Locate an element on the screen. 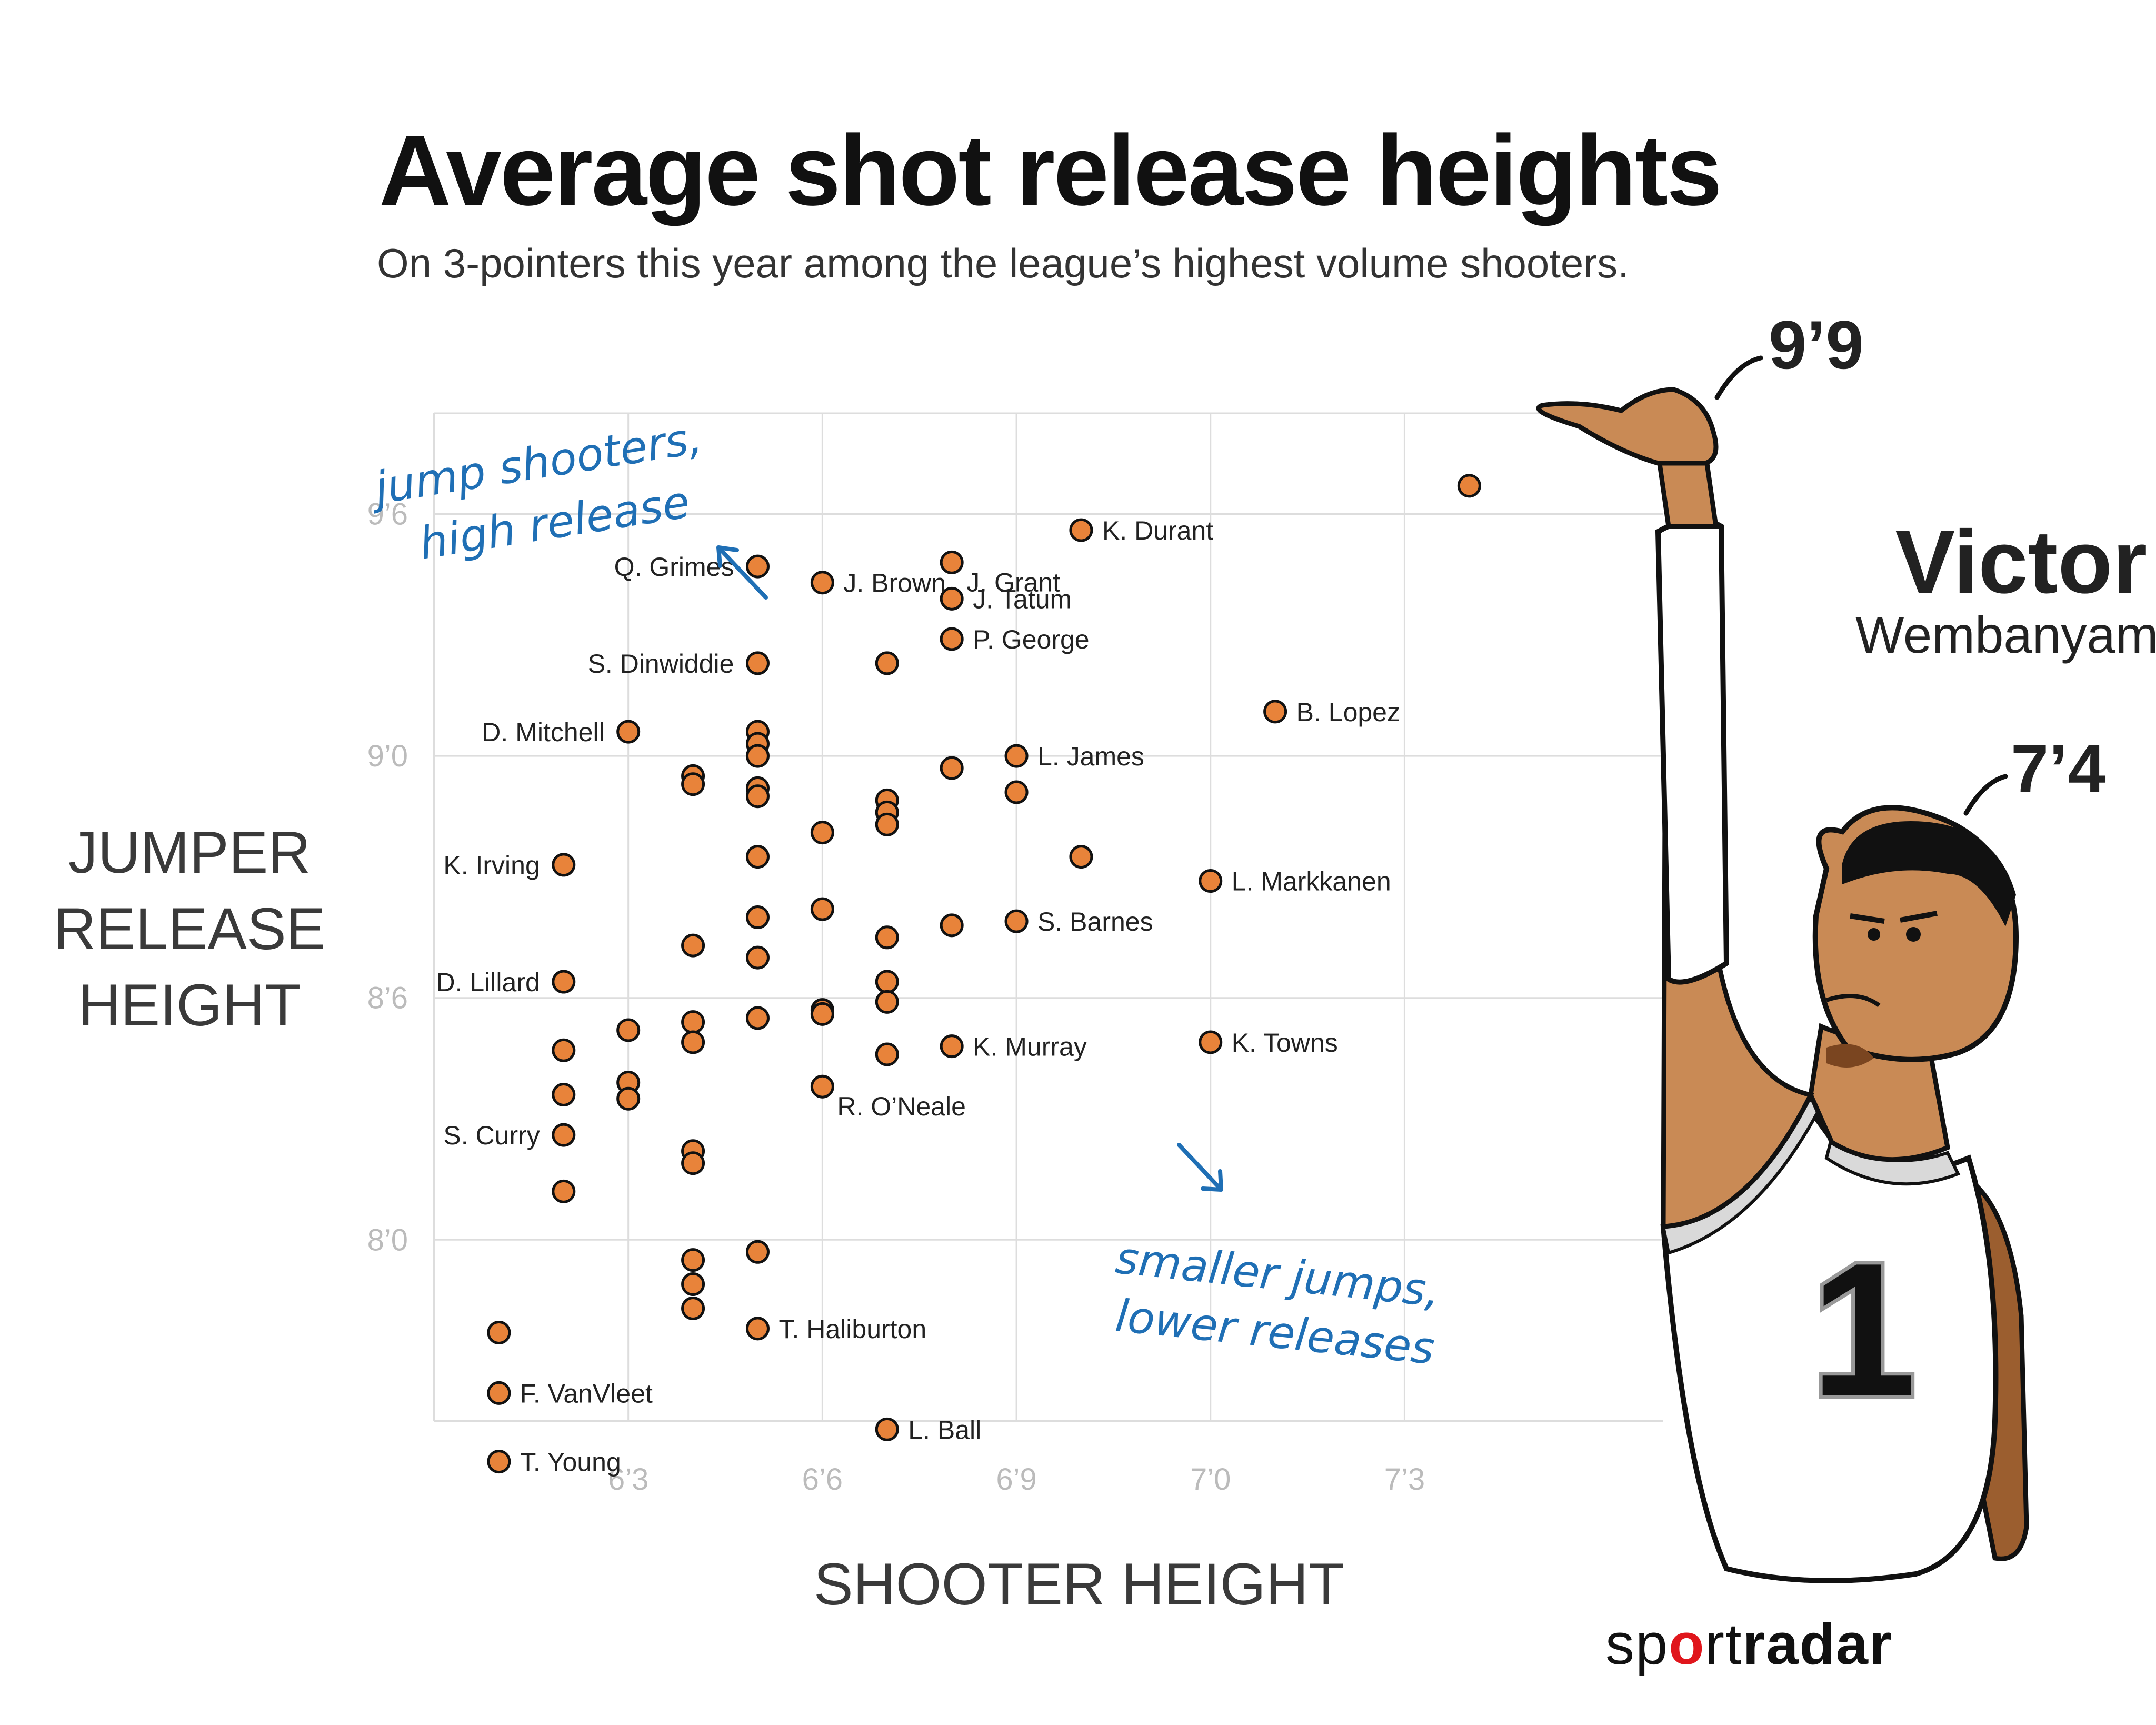 This screenshot has width=2156, height=1725. x-tick-label: 6’9 is located at coordinates (1016, 1479).